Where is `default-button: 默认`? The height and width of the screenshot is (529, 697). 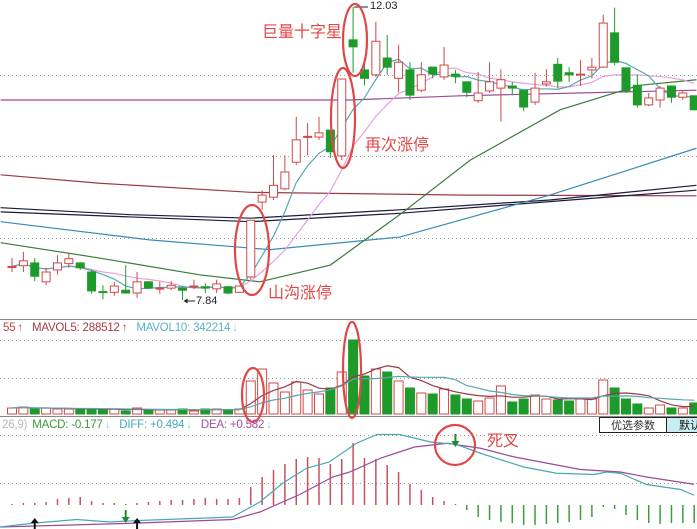
default-button: 默认 is located at coordinates (681, 425).